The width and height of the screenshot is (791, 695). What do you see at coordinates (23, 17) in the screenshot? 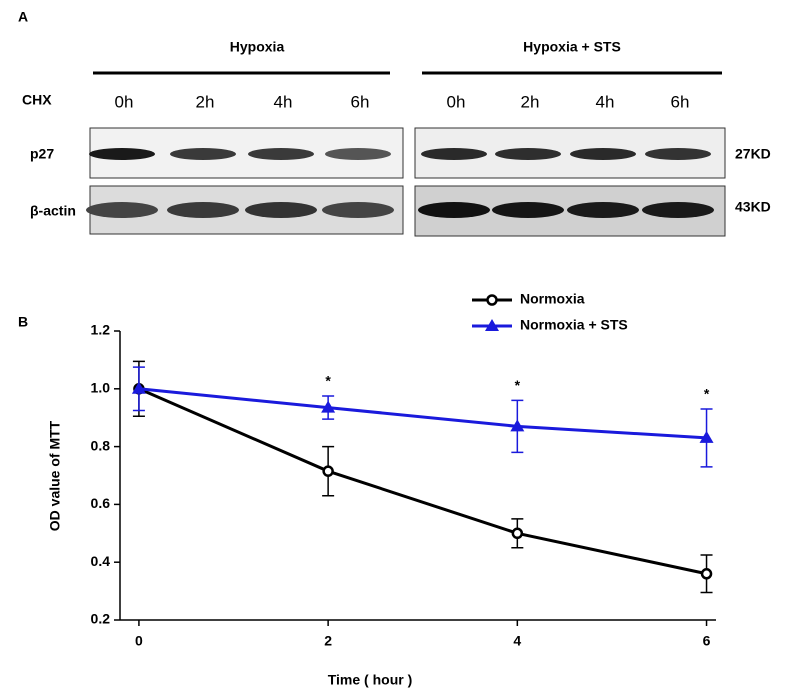
I see `panel-label: A` at bounding box center [23, 17].